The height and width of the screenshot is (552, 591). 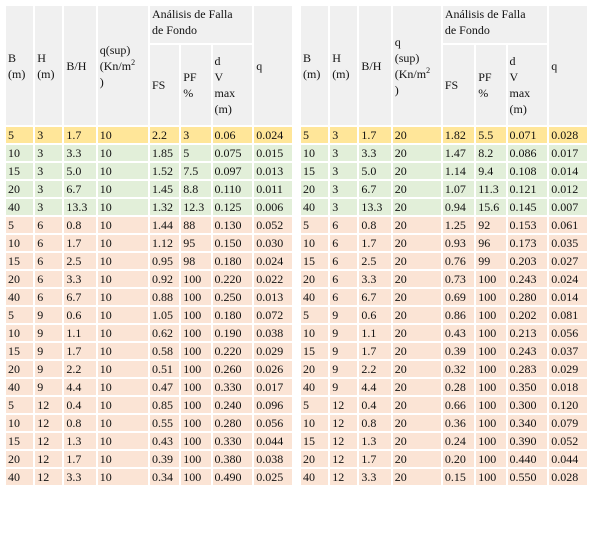 What do you see at coordinates (273, 189) in the screenshot?
I see `cell-q: 0.011` at bounding box center [273, 189].